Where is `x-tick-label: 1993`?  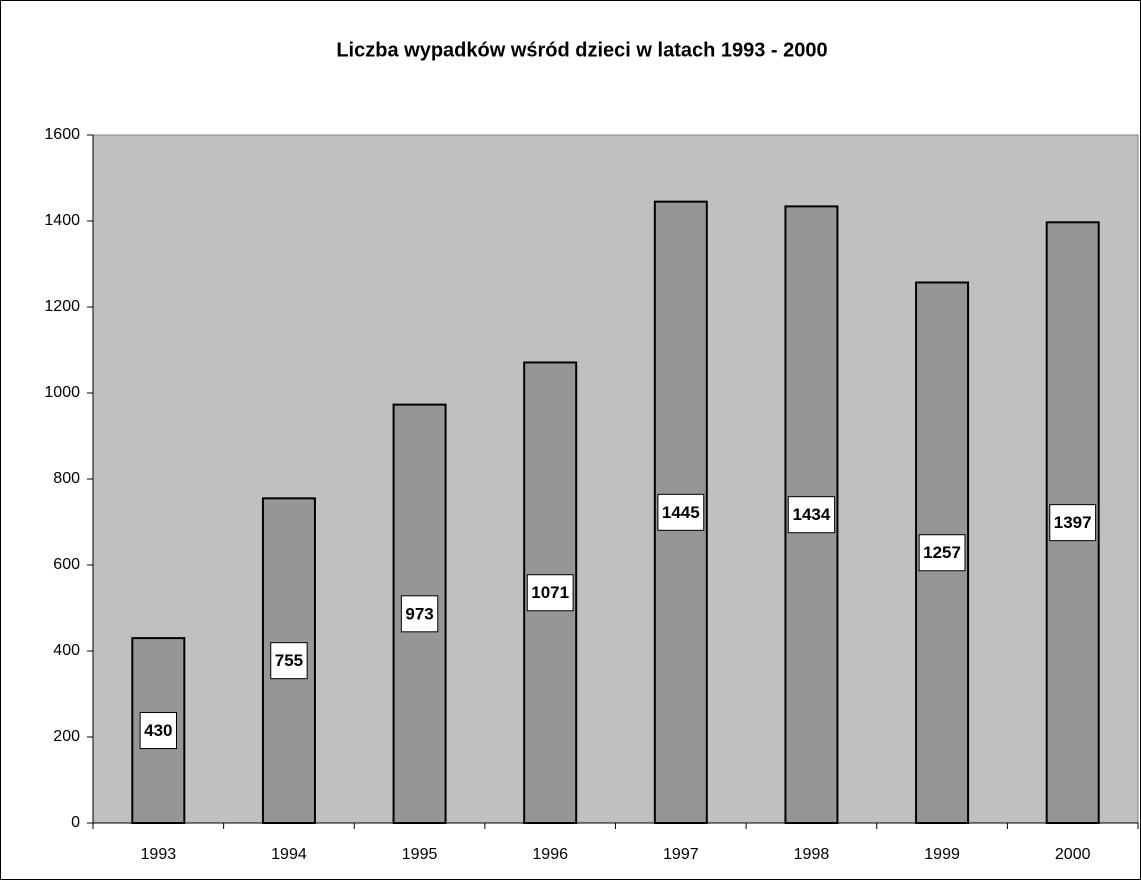 x-tick-label: 1993 is located at coordinates (159, 854).